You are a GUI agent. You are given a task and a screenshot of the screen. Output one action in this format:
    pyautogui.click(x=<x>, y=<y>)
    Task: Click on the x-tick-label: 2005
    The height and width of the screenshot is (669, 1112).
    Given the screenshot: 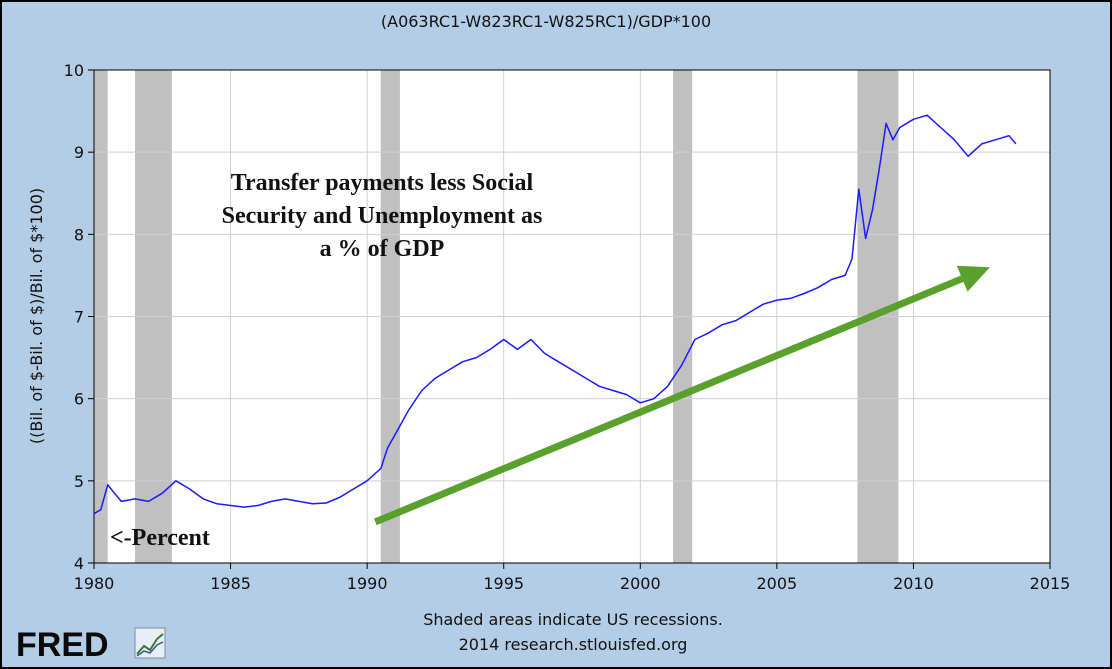 What is the action you would take?
    pyautogui.click(x=776, y=583)
    